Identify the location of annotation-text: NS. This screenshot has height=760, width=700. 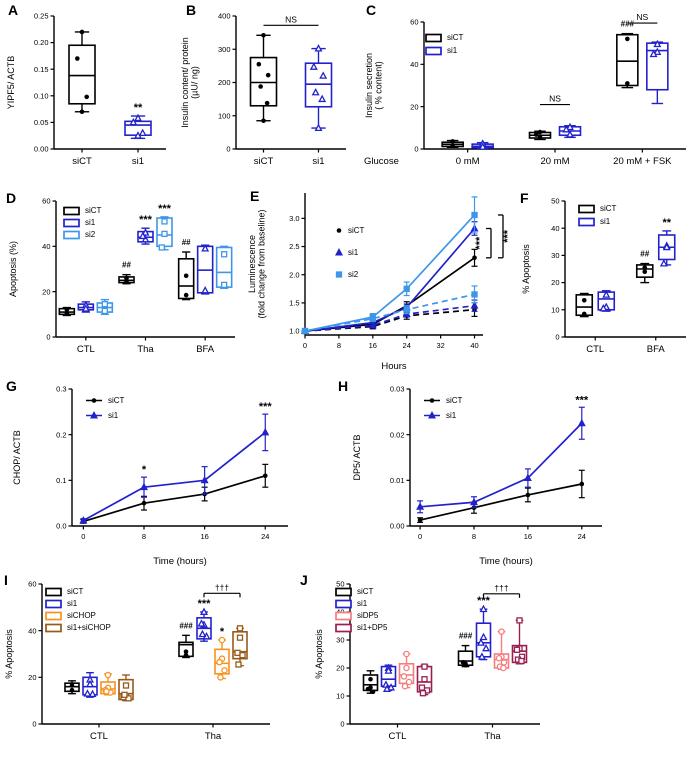
(291, 19).